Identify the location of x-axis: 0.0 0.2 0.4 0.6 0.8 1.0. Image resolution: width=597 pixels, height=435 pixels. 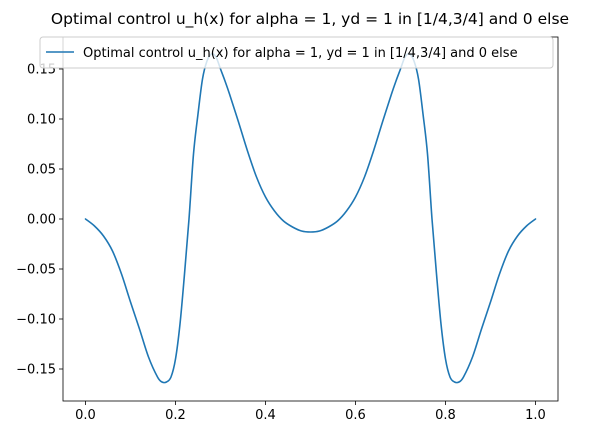
(310, 412).